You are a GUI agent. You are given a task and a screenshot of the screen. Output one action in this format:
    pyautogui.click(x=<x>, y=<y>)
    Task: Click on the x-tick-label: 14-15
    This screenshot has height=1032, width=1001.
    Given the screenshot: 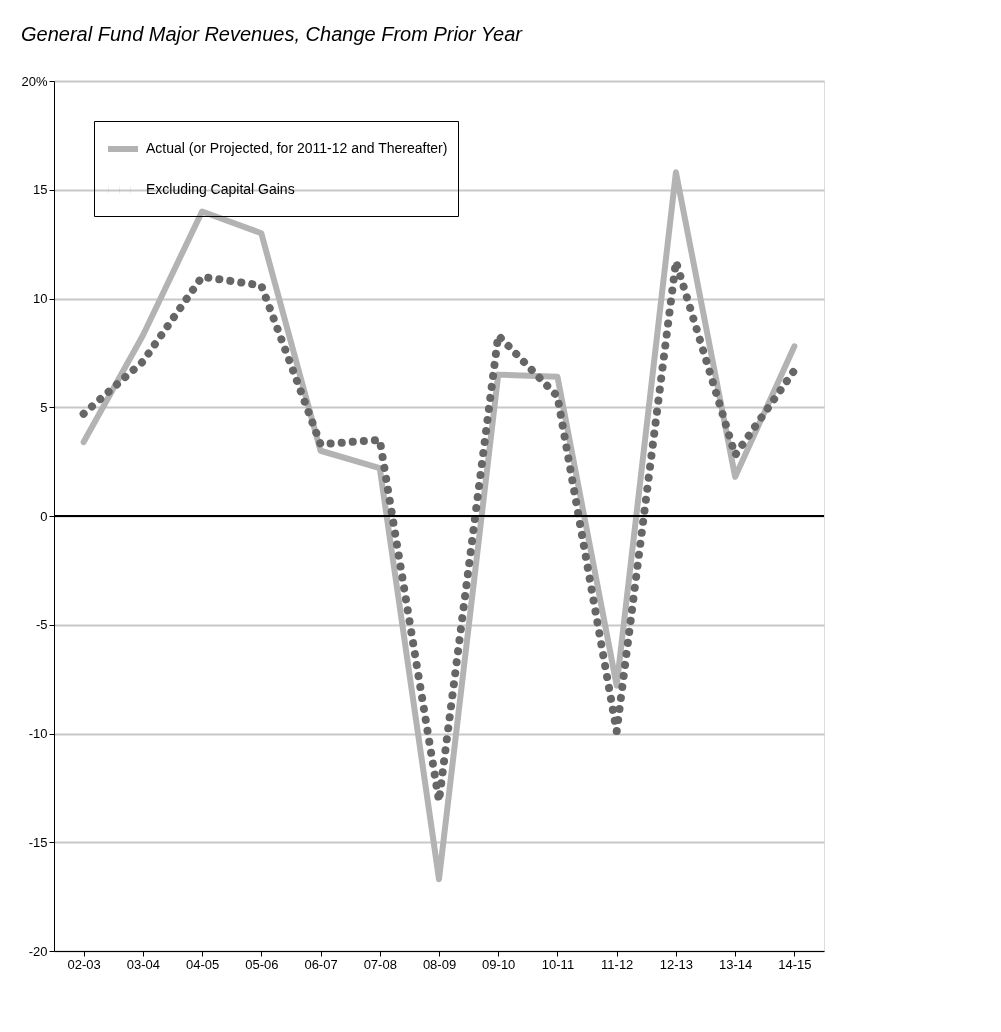 What is the action you would take?
    pyautogui.click(x=795, y=964)
    